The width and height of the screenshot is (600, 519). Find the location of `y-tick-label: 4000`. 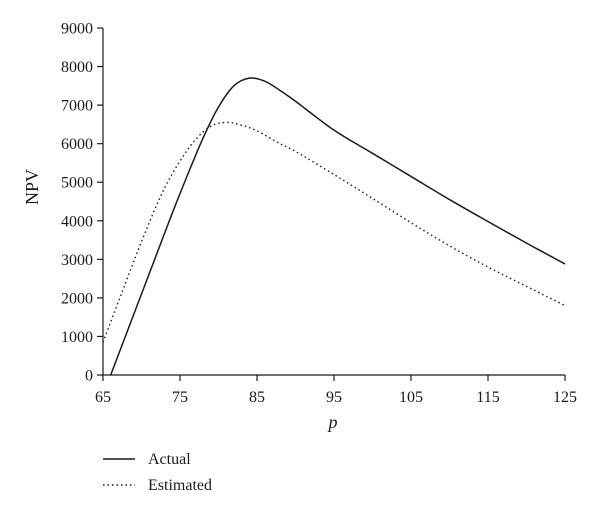

y-tick-label: 4000 is located at coordinates (77, 221).